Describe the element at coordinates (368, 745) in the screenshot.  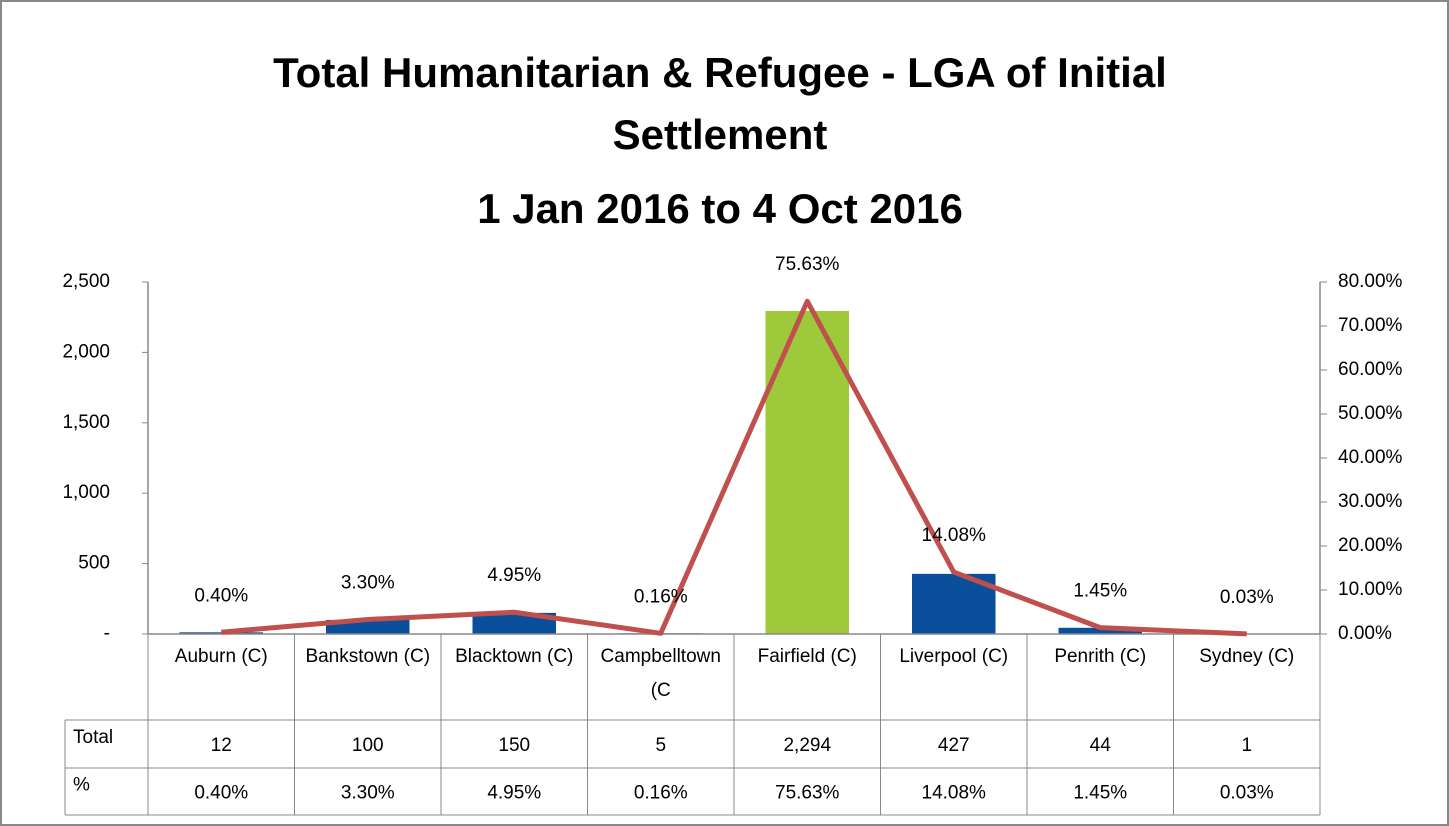
I see `table-cell: 100` at that location.